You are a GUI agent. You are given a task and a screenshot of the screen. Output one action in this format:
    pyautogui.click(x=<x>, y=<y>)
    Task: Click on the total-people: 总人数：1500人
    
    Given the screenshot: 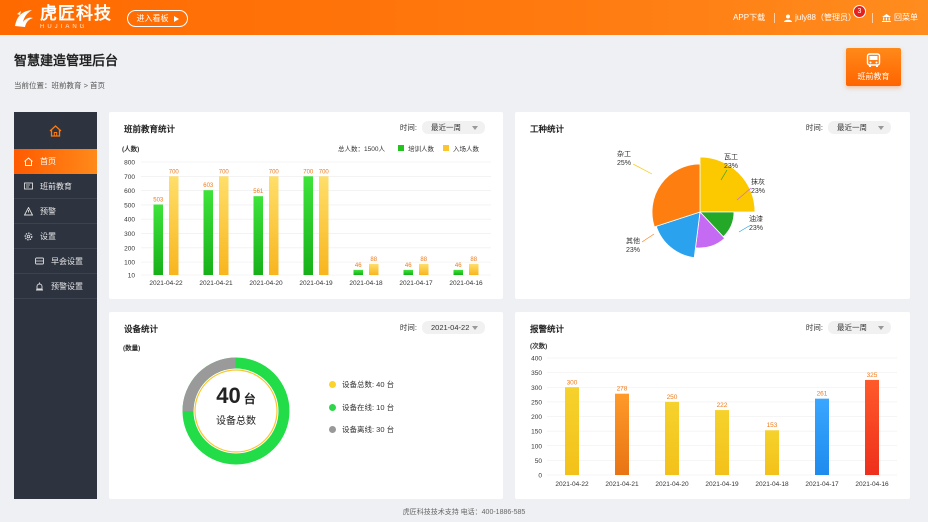 What is the action you would take?
    pyautogui.click(x=361, y=149)
    